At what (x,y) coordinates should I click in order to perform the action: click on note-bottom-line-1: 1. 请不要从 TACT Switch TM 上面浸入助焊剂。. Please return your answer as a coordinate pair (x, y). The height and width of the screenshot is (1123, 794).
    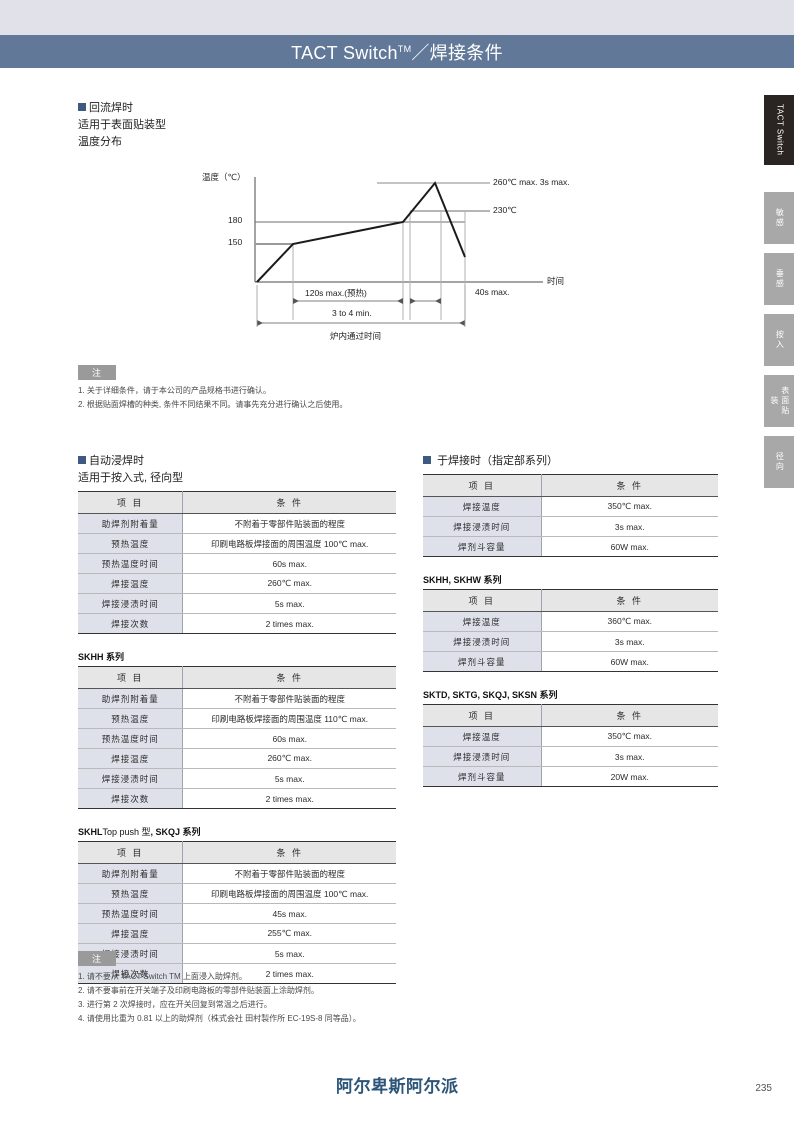
    Looking at the image, I should click on (162, 976).